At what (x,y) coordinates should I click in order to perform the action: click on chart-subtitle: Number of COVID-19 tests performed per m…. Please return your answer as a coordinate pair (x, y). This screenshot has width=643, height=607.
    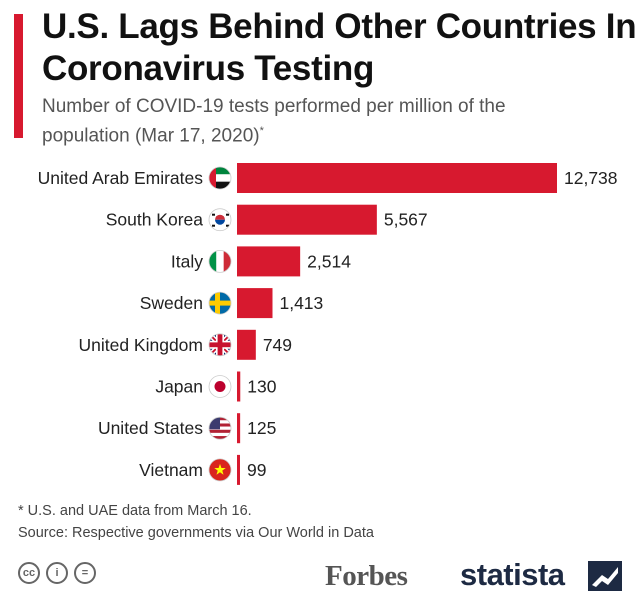
    Looking at the image, I should click on (302, 121).